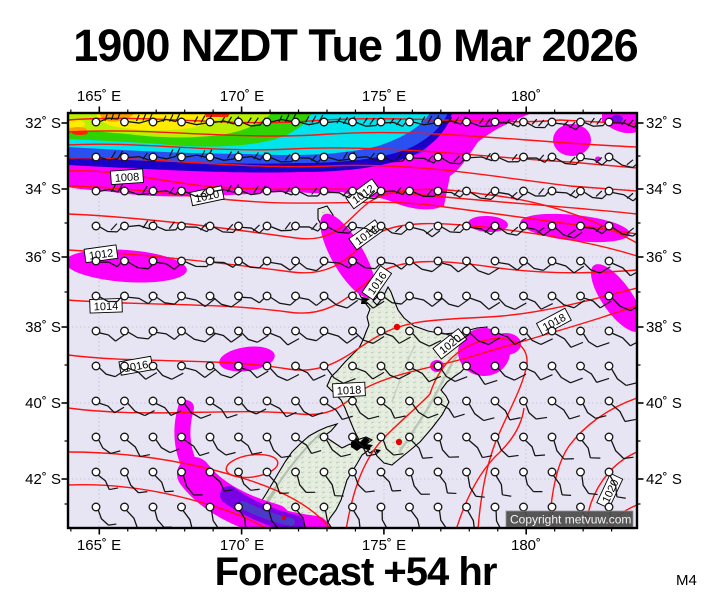  What do you see at coordinates (384, 96) in the screenshot?
I see `lon-label-top: 175˚ E` at bounding box center [384, 96].